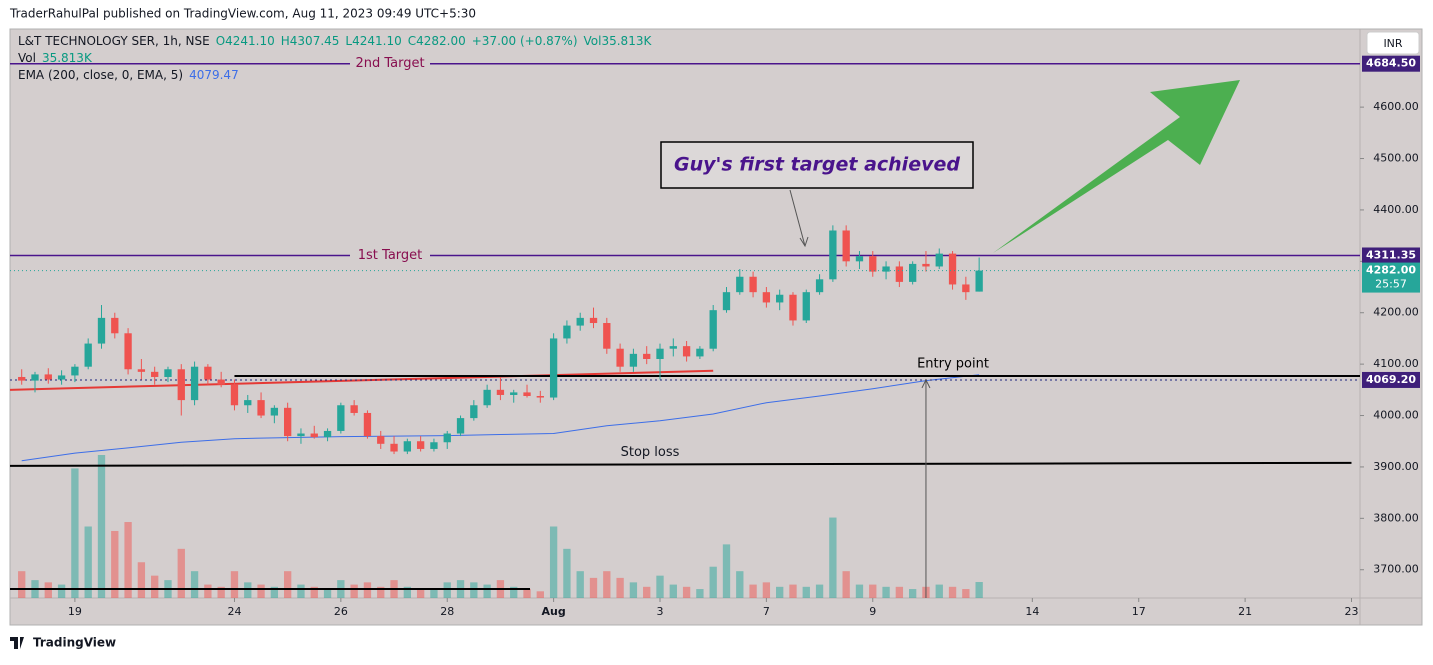 This screenshot has width=1433, height=665. Describe the element at coordinates (618, 41) in the screenshot. I see `ohlc-value: Vol35.813K` at that location.